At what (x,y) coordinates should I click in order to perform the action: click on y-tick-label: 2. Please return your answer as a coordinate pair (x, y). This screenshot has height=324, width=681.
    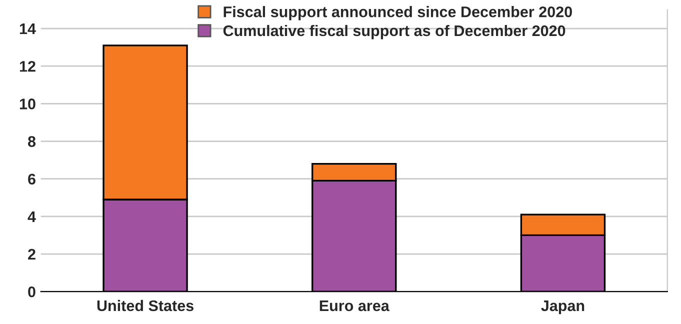
    Looking at the image, I should click on (32, 254).